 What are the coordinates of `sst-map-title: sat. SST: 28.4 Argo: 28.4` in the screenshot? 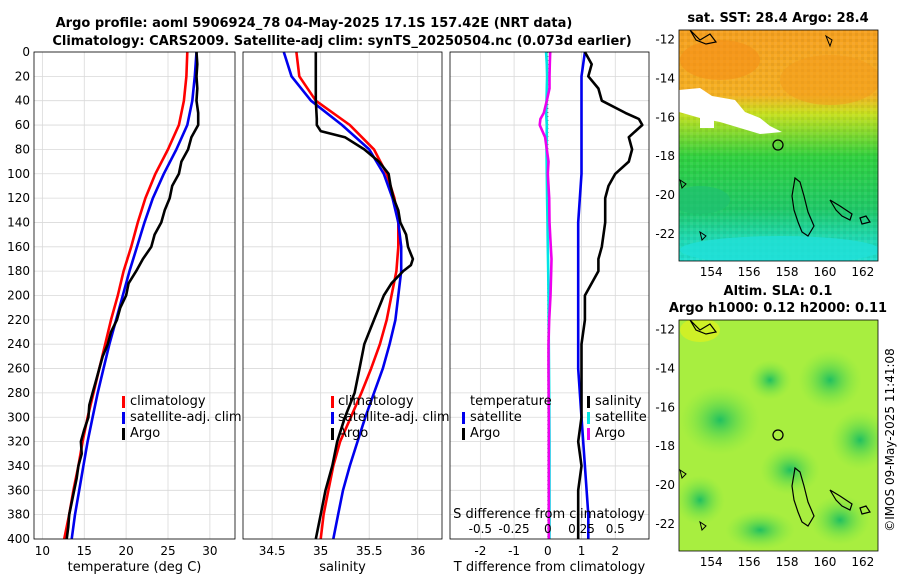 It's located at (777, 18).